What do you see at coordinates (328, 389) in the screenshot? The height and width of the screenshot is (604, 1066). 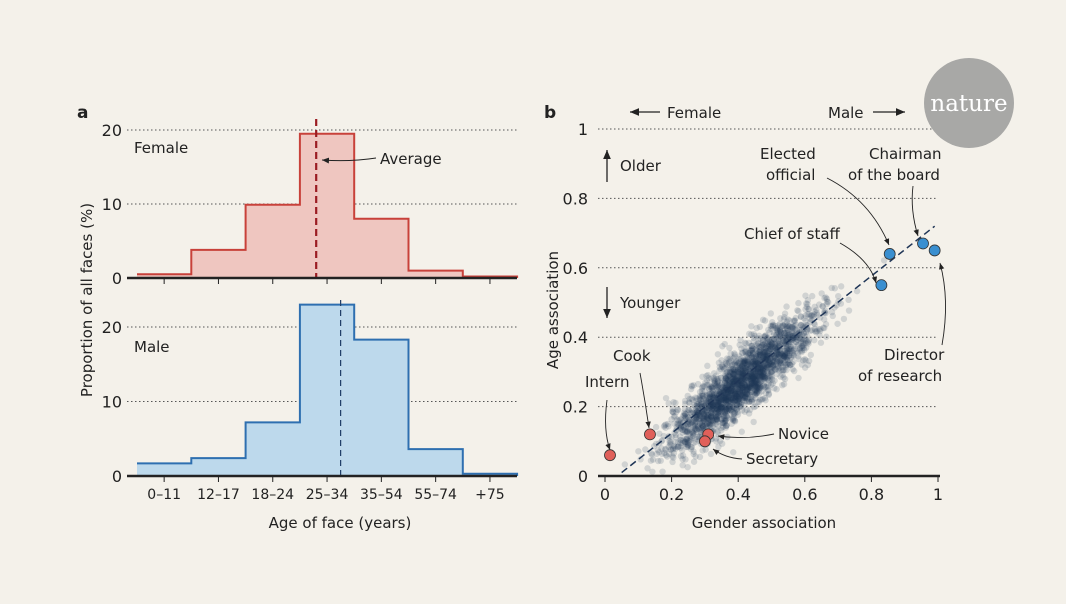 I see `histogram-outline-male` at bounding box center [328, 389].